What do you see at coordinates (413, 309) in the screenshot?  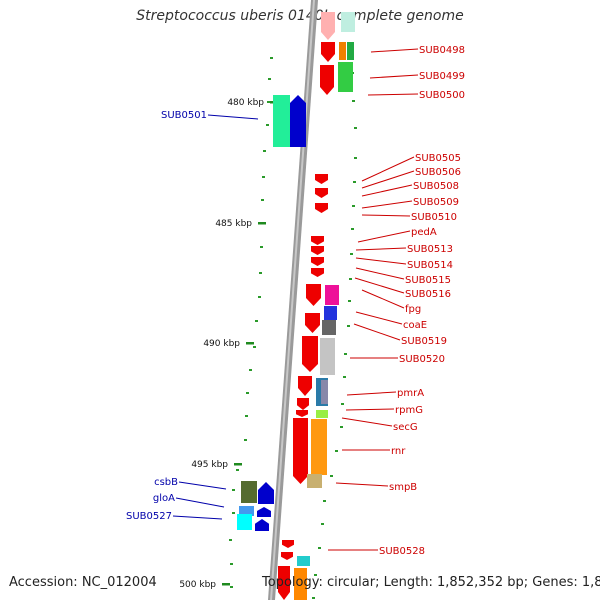 I see `gene-label-fpg: fpg` at bounding box center [413, 309].